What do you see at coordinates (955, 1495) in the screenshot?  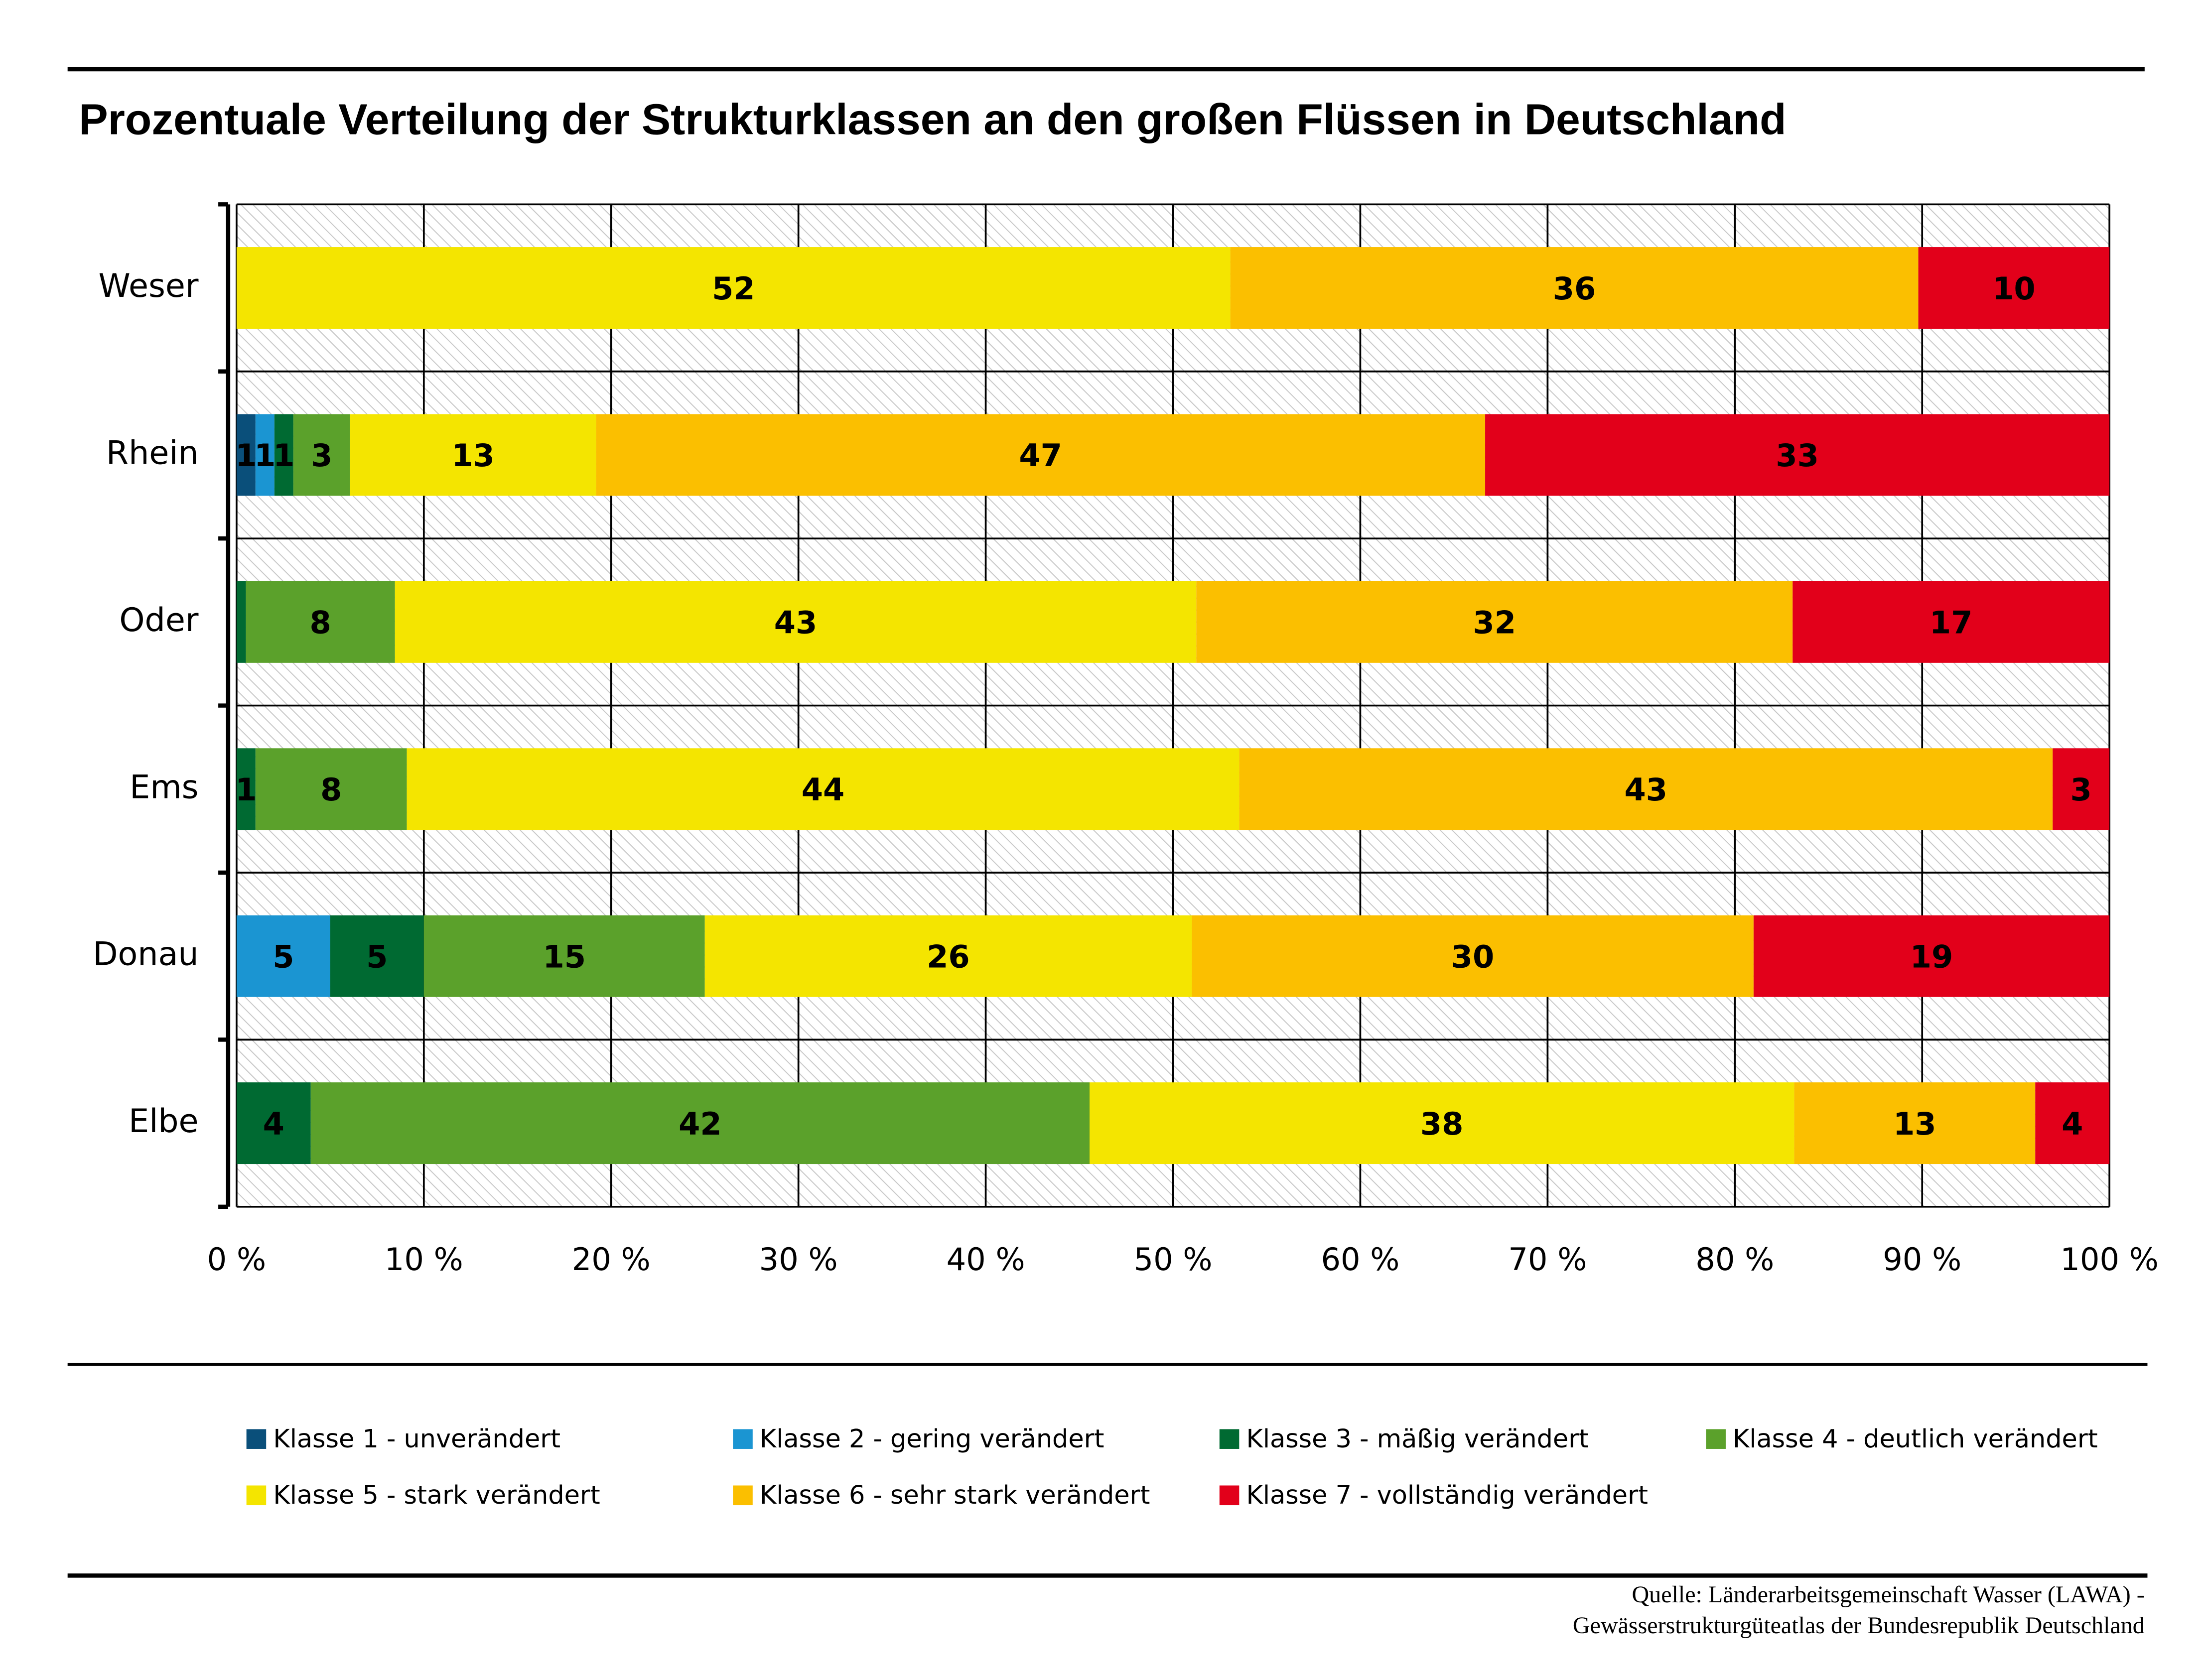 I see `legend-label: Klasse 6 - sehr stark verändert` at bounding box center [955, 1495].